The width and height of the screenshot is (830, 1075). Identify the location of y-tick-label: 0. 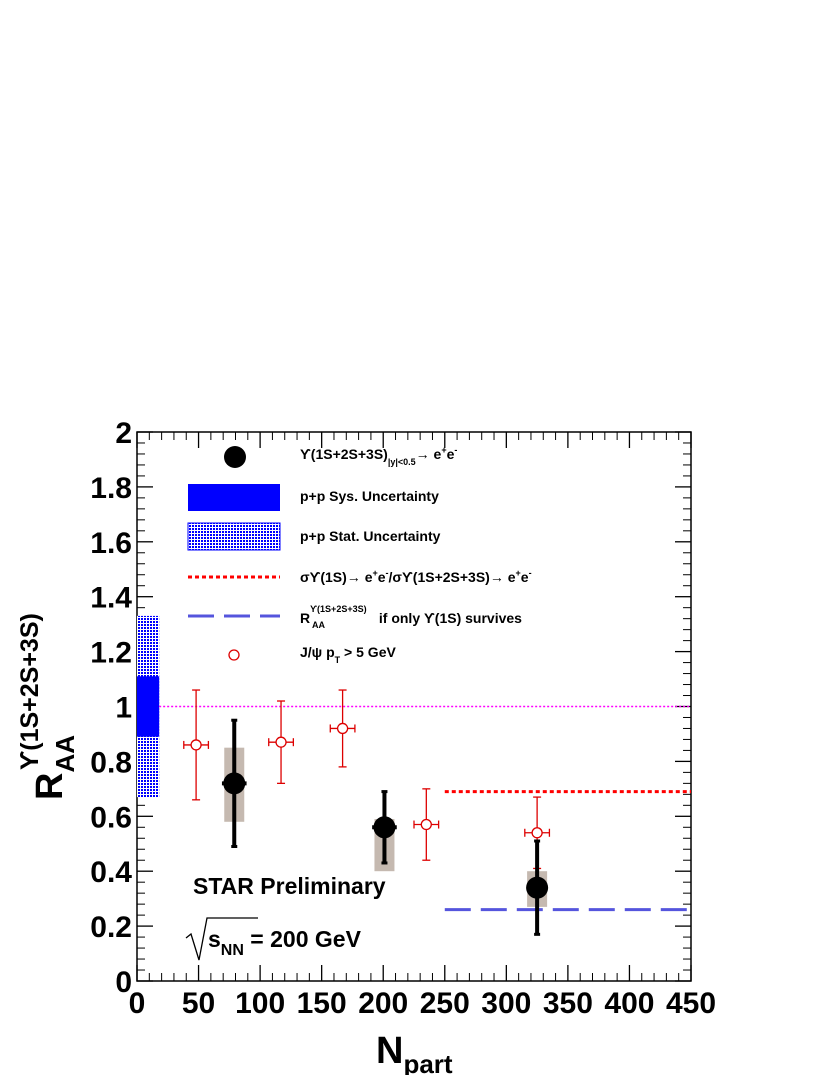
(123, 982).